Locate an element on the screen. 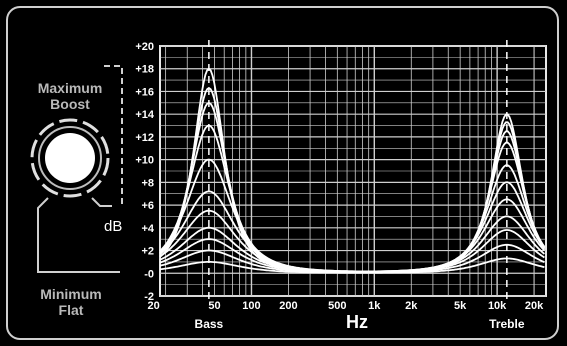  x-tick-label: 1k is located at coordinates (374, 306).